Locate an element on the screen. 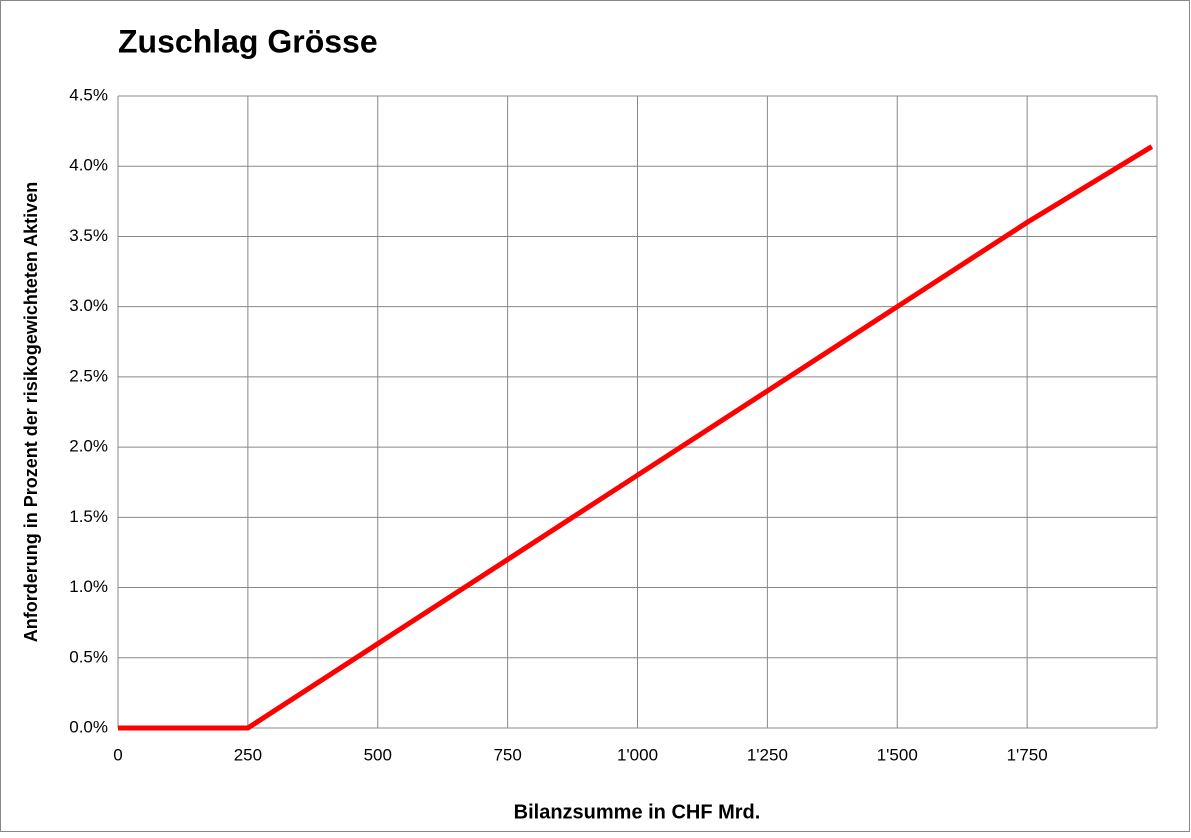 The image size is (1191, 838). x-tick-label: 750 is located at coordinates (507, 754).